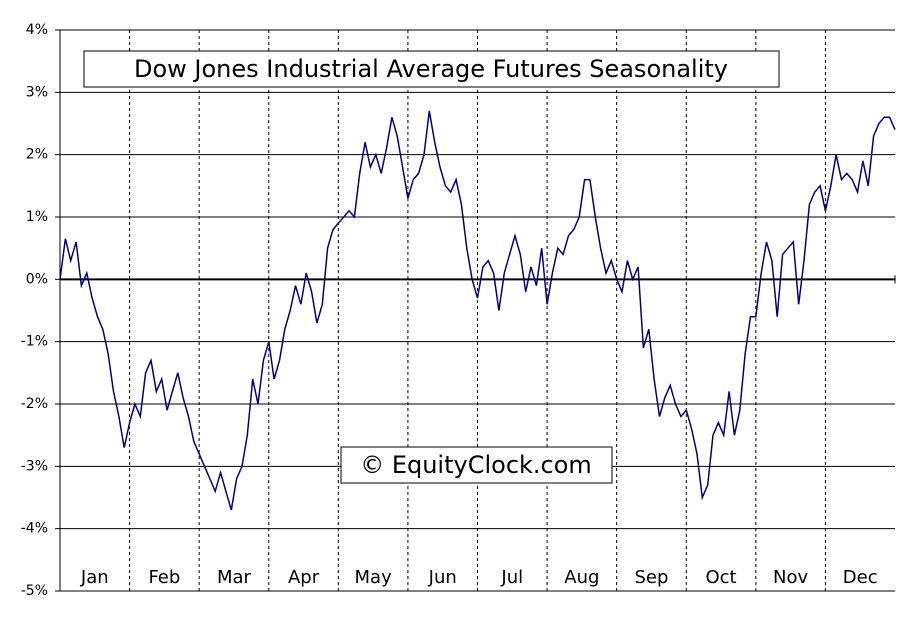 This screenshot has height=621, width=911. I want to click on x-tick-label: Feb, so click(164, 577).